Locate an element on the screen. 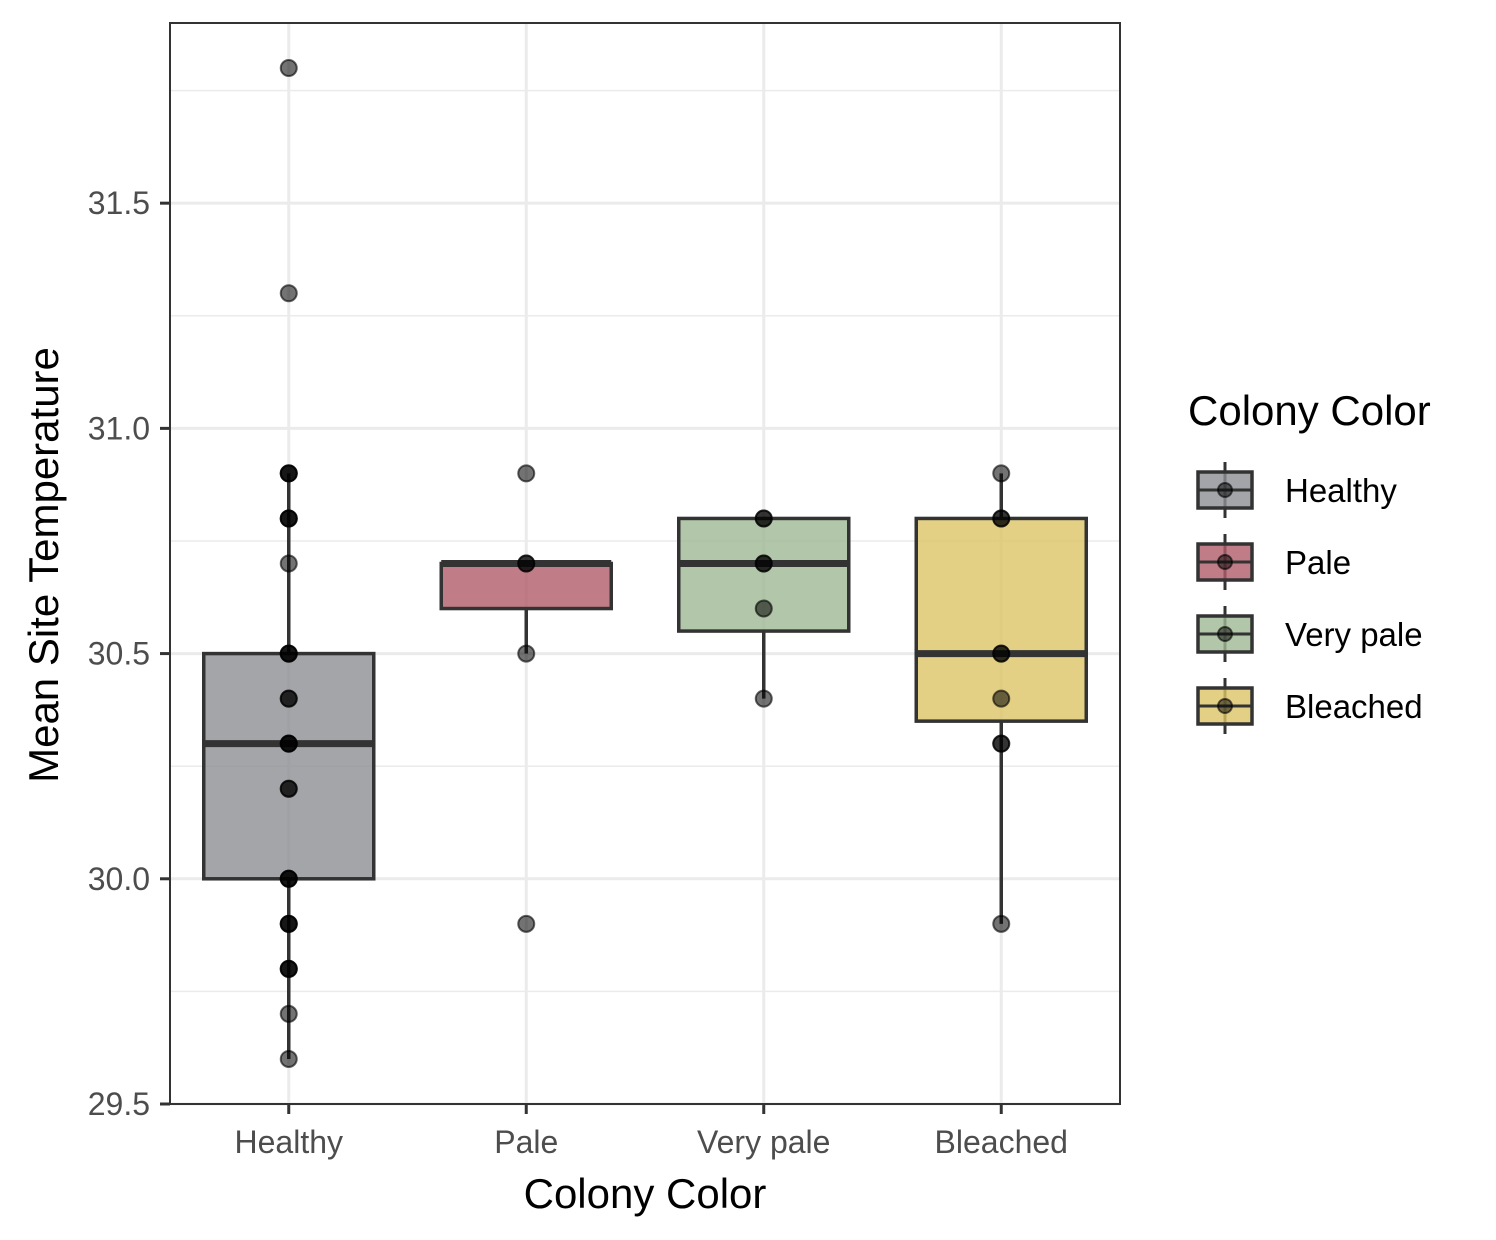 The width and height of the screenshot is (1496, 1240). y-tick-label: 30.0 is located at coordinates (119, 879).